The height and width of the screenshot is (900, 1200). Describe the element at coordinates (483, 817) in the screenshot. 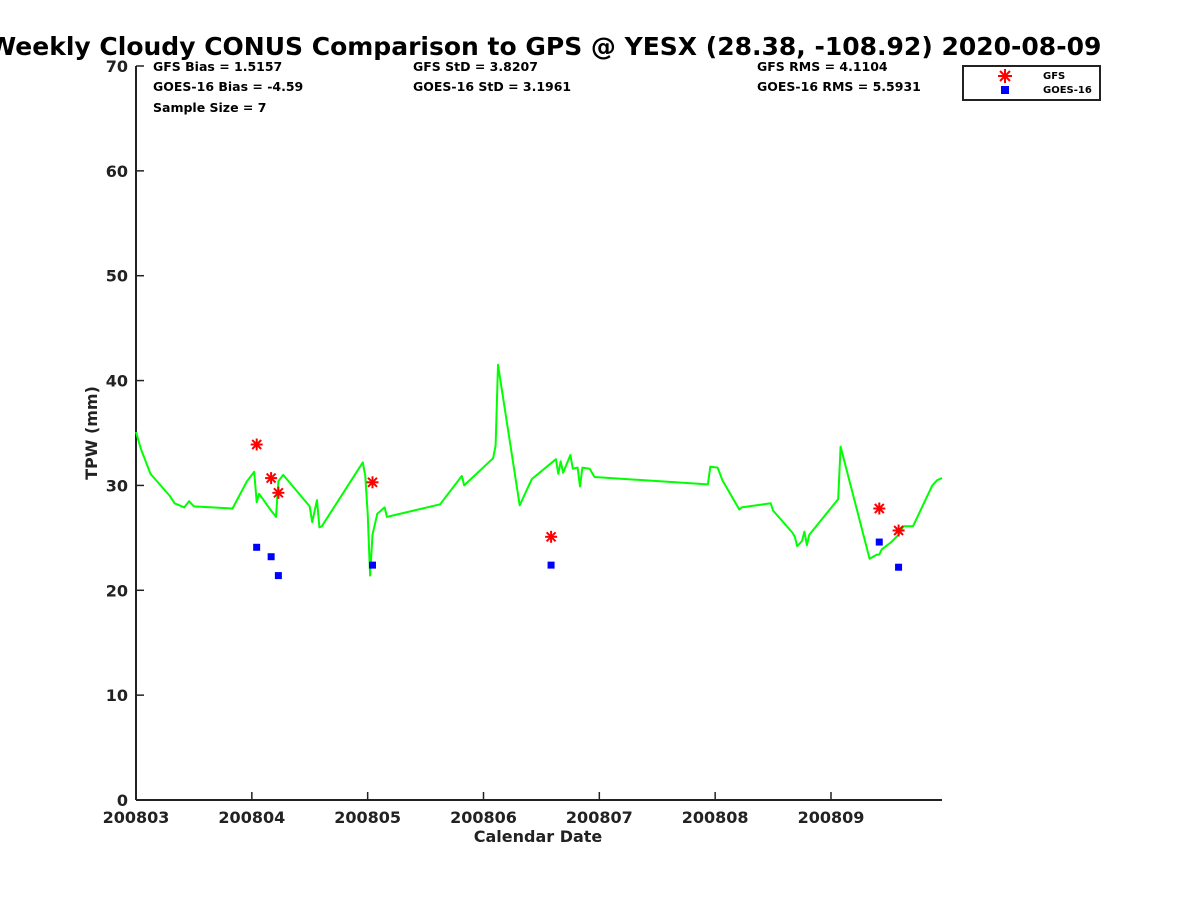

I see `x-tick-label: 200806` at that location.